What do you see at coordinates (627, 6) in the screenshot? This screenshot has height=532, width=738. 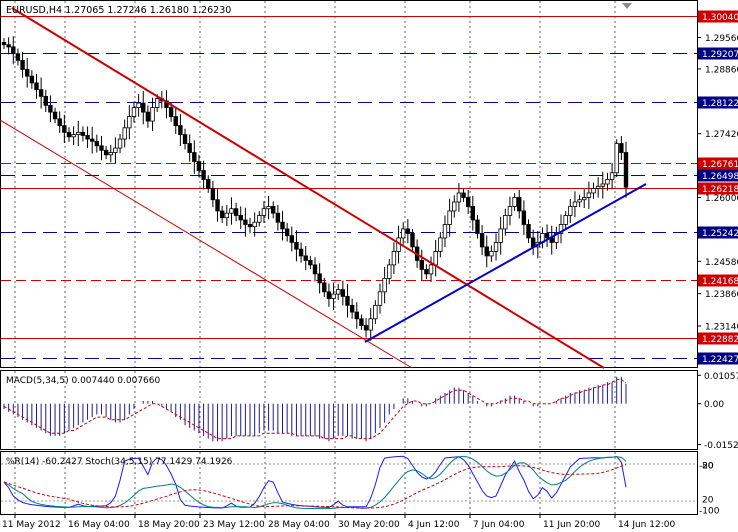 I see `scroll-arrow-icon` at bounding box center [627, 6].